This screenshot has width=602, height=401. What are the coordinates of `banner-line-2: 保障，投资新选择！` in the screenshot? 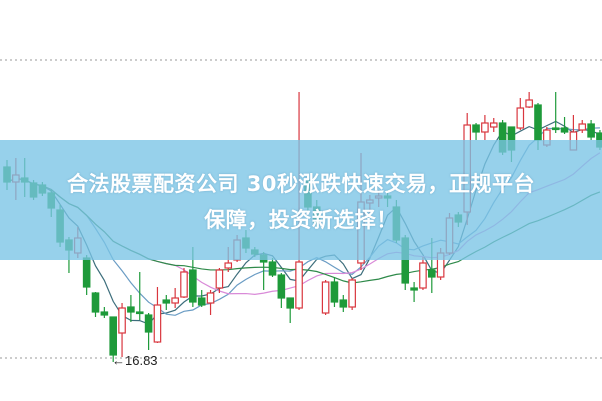 It's located at (301, 220).